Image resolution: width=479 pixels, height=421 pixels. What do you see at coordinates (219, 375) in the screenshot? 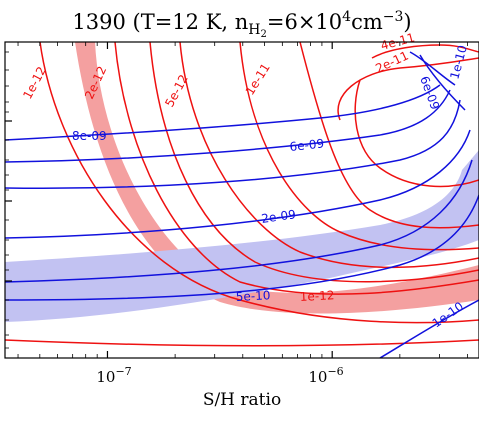
I see `x-tick-labels: 10⁻⁷ 10⁻⁶` at bounding box center [219, 375].